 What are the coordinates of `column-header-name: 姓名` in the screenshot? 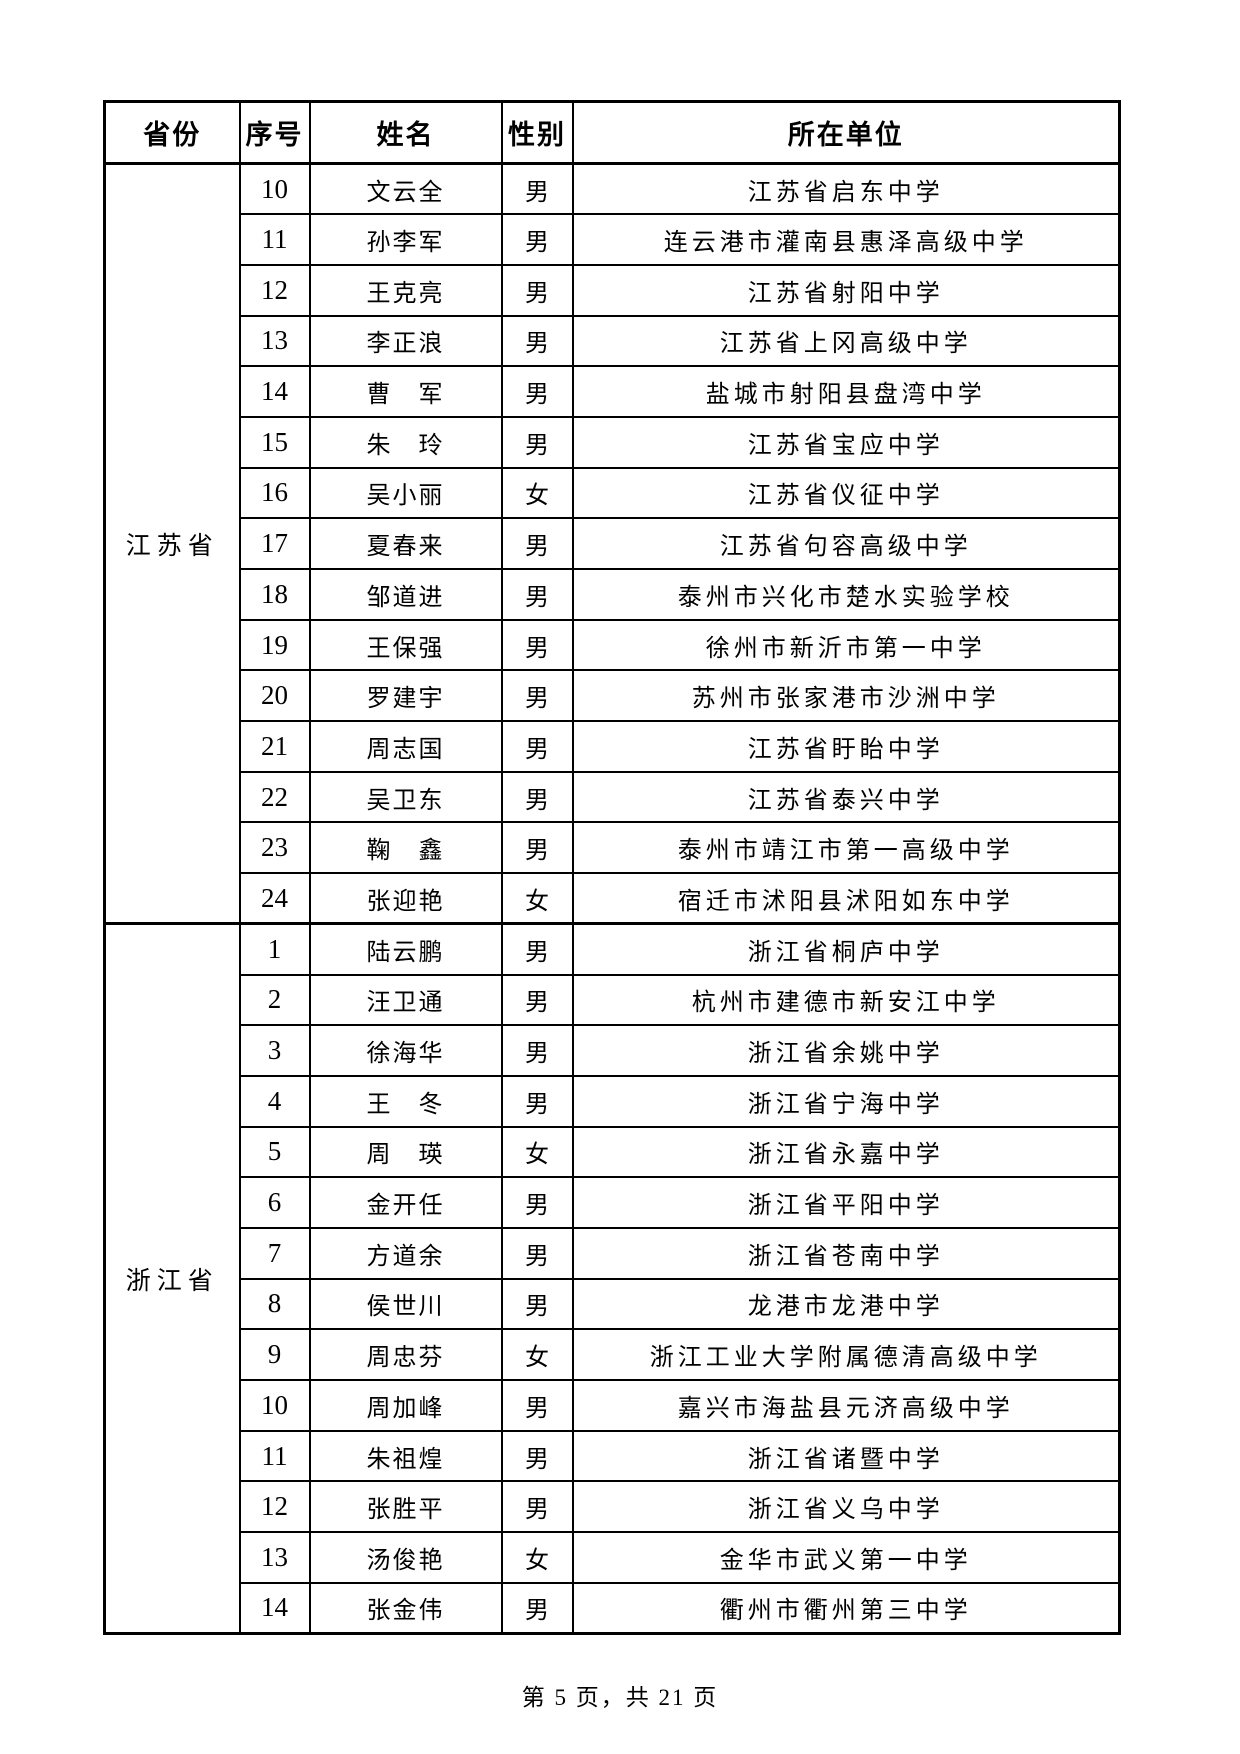 It's located at (405, 132).